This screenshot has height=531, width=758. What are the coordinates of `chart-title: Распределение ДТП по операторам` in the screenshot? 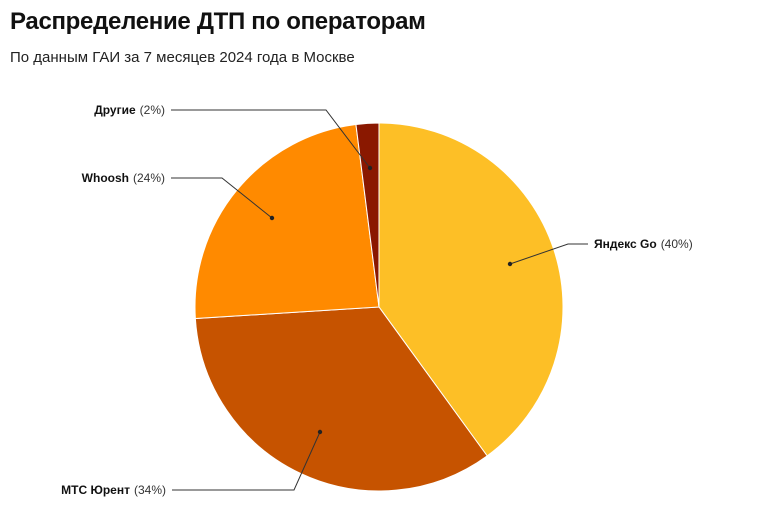 It's located at (218, 21).